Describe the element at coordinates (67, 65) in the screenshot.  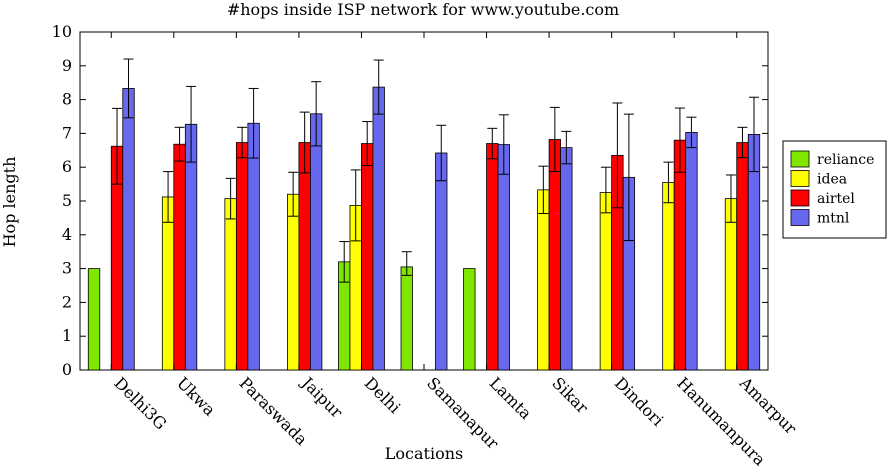
I see `y-tick-label: 9` at that location.